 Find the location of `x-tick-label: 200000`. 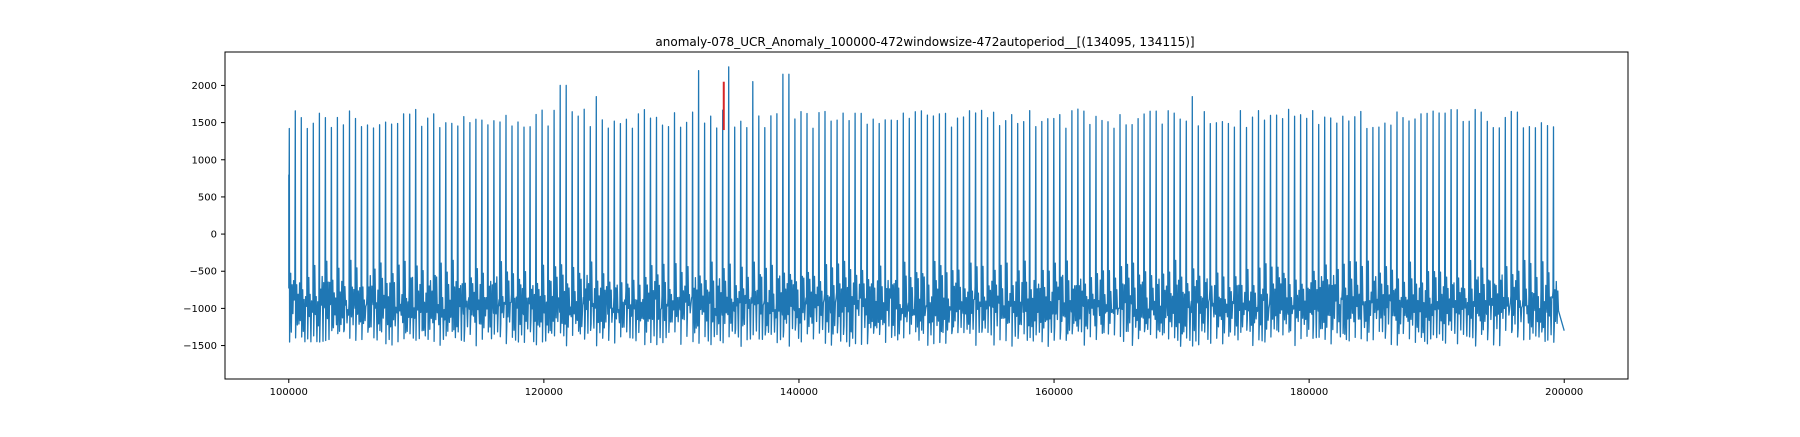

x-tick-label: 200000 is located at coordinates (1564, 392).